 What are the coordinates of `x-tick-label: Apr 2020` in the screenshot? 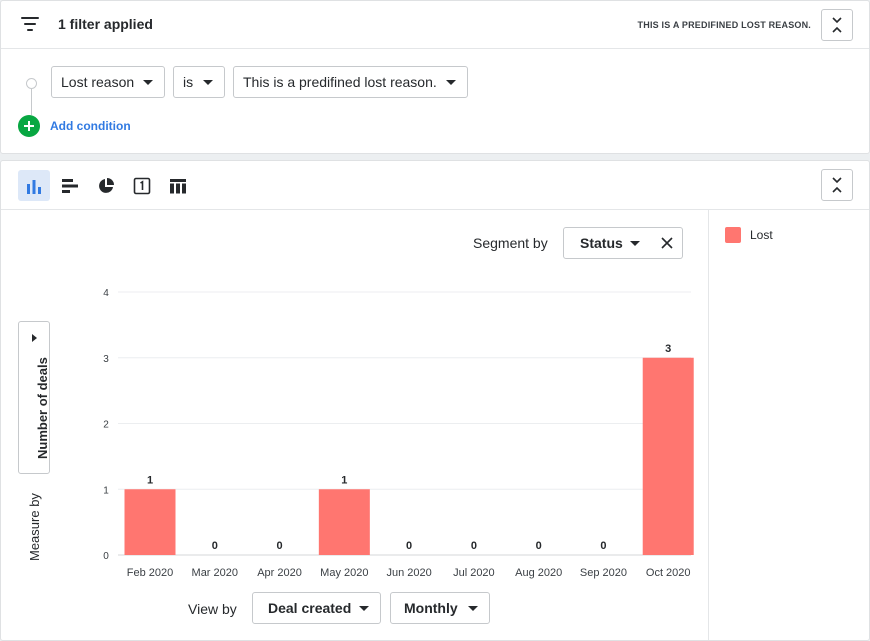 It's located at (279, 573).